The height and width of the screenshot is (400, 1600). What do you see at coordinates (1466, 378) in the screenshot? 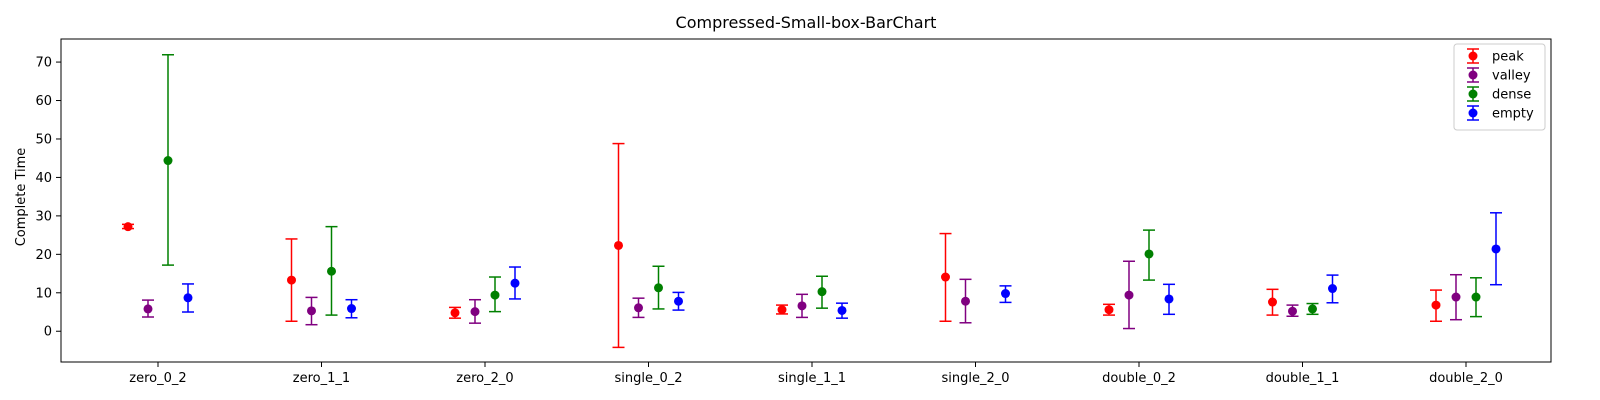
I see `x-tick-label-8: double_2_0` at bounding box center [1466, 378].